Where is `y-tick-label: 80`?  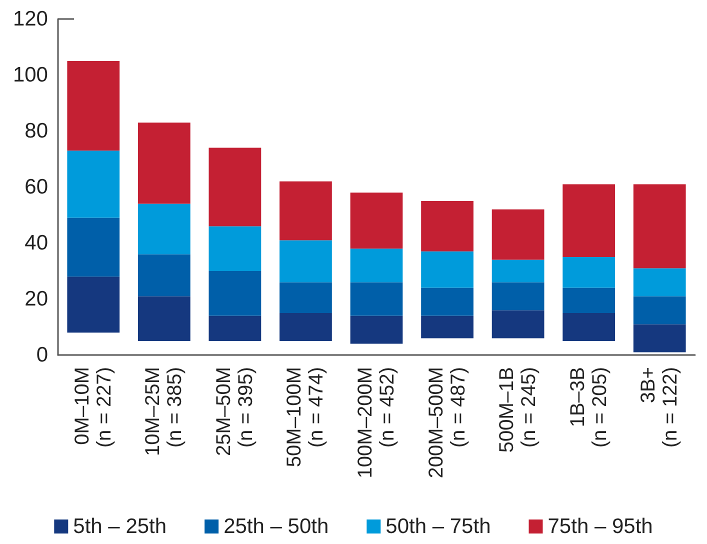 y-tick-label: 80 is located at coordinates (36, 131).